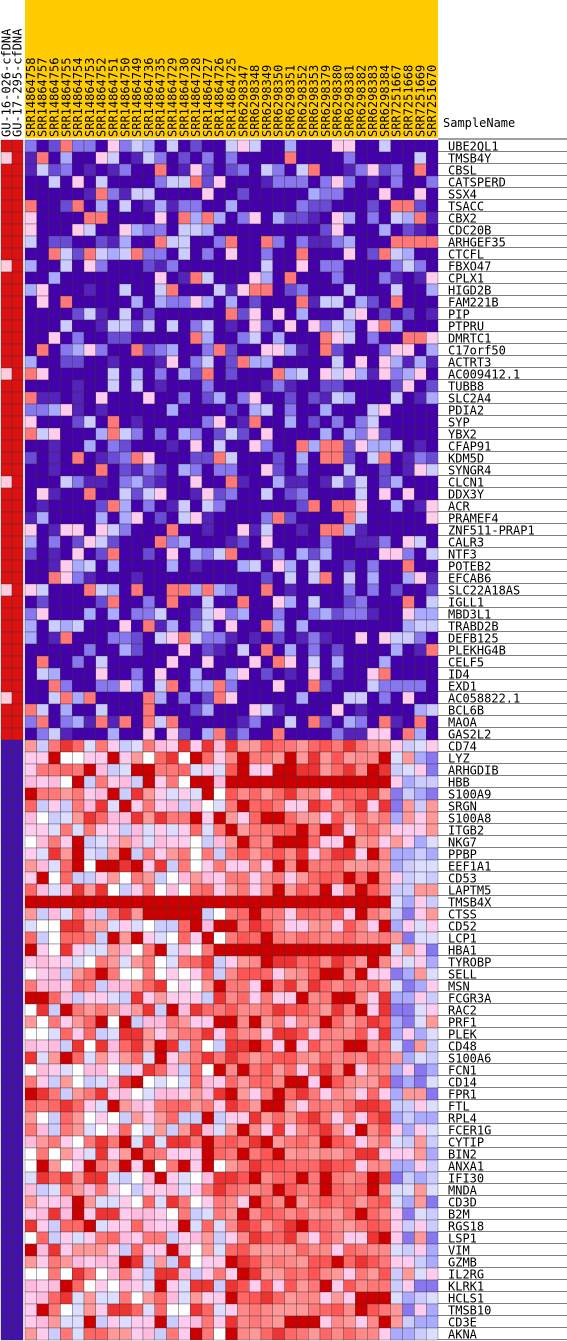 The height and width of the screenshot is (1341, 567). What do you see at coordinates (459, 987) in the screenshot?
I see `gene-label: MSN` at bounding box center [459, 987].